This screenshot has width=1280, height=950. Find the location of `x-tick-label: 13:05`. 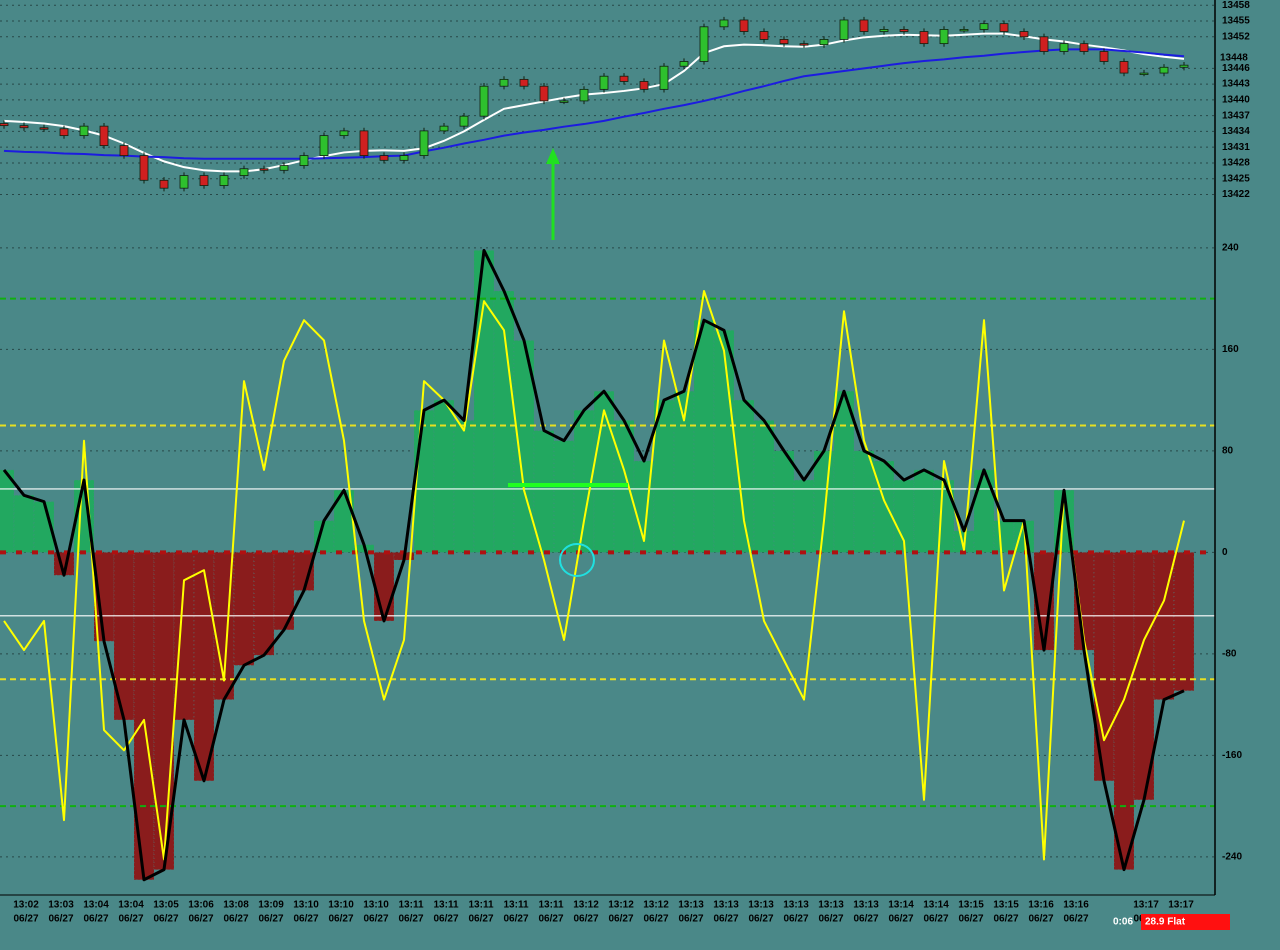

x-tick-label: 13:05 is located at coordinates (166, 905).